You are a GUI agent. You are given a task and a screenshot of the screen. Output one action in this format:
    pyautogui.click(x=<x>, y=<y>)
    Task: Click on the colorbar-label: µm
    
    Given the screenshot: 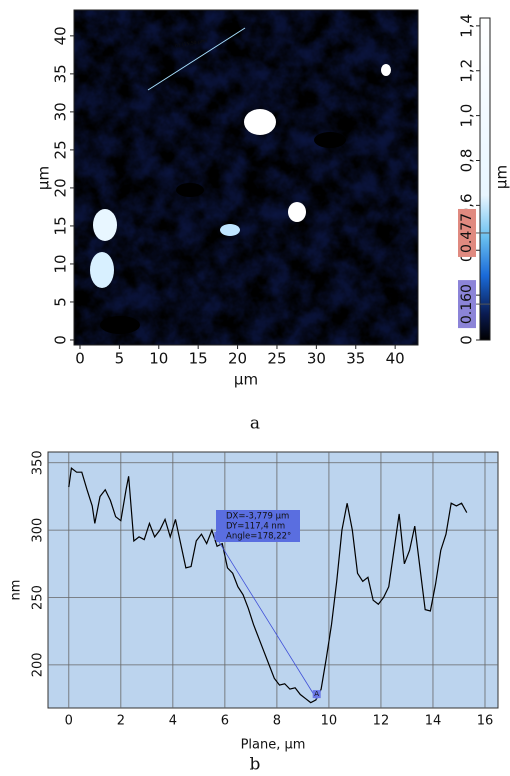 What is the action you would take?
    pyautogui.click(x=501, y=177)
    